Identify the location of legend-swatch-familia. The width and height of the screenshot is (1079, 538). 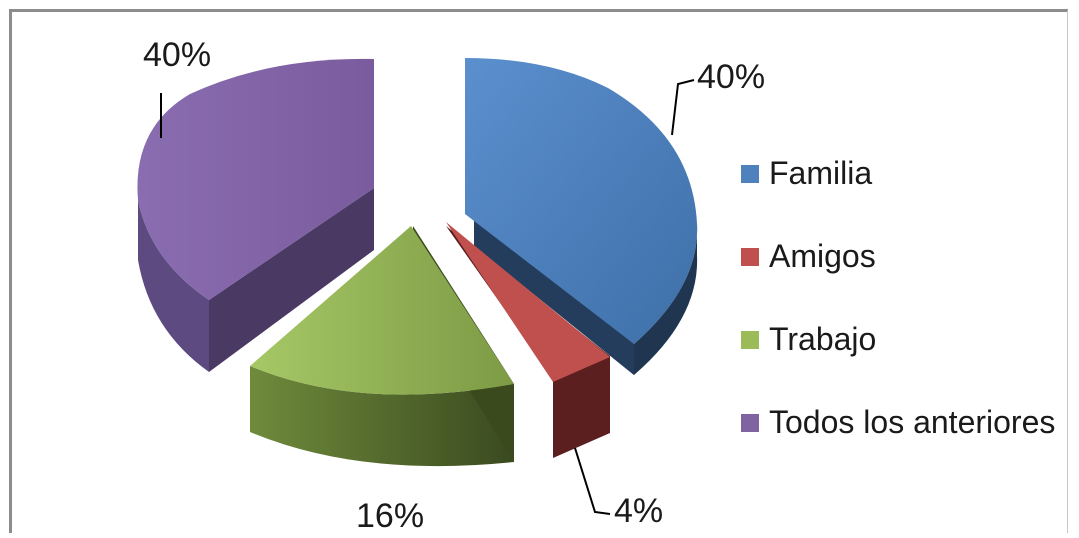
(750, 173).